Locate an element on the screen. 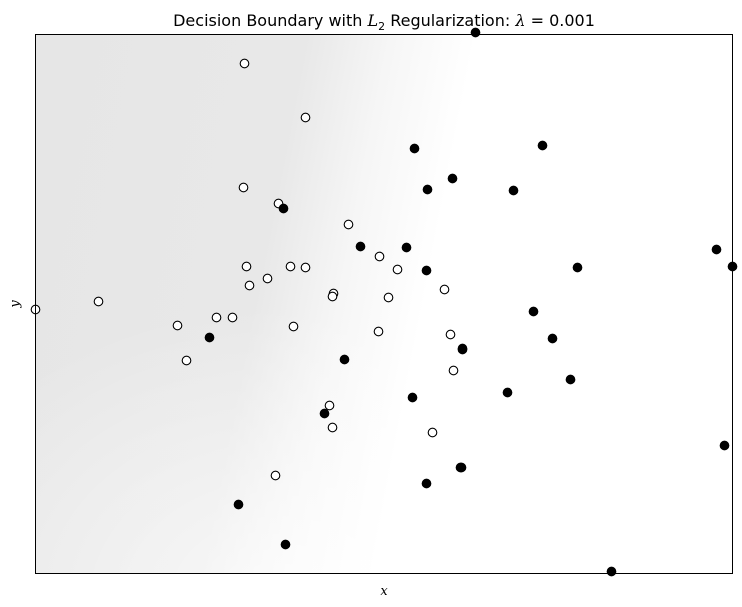 The height and width of the screenshot is (607, 742). title-middle: Regularization: is located at coordinates (450, 20).